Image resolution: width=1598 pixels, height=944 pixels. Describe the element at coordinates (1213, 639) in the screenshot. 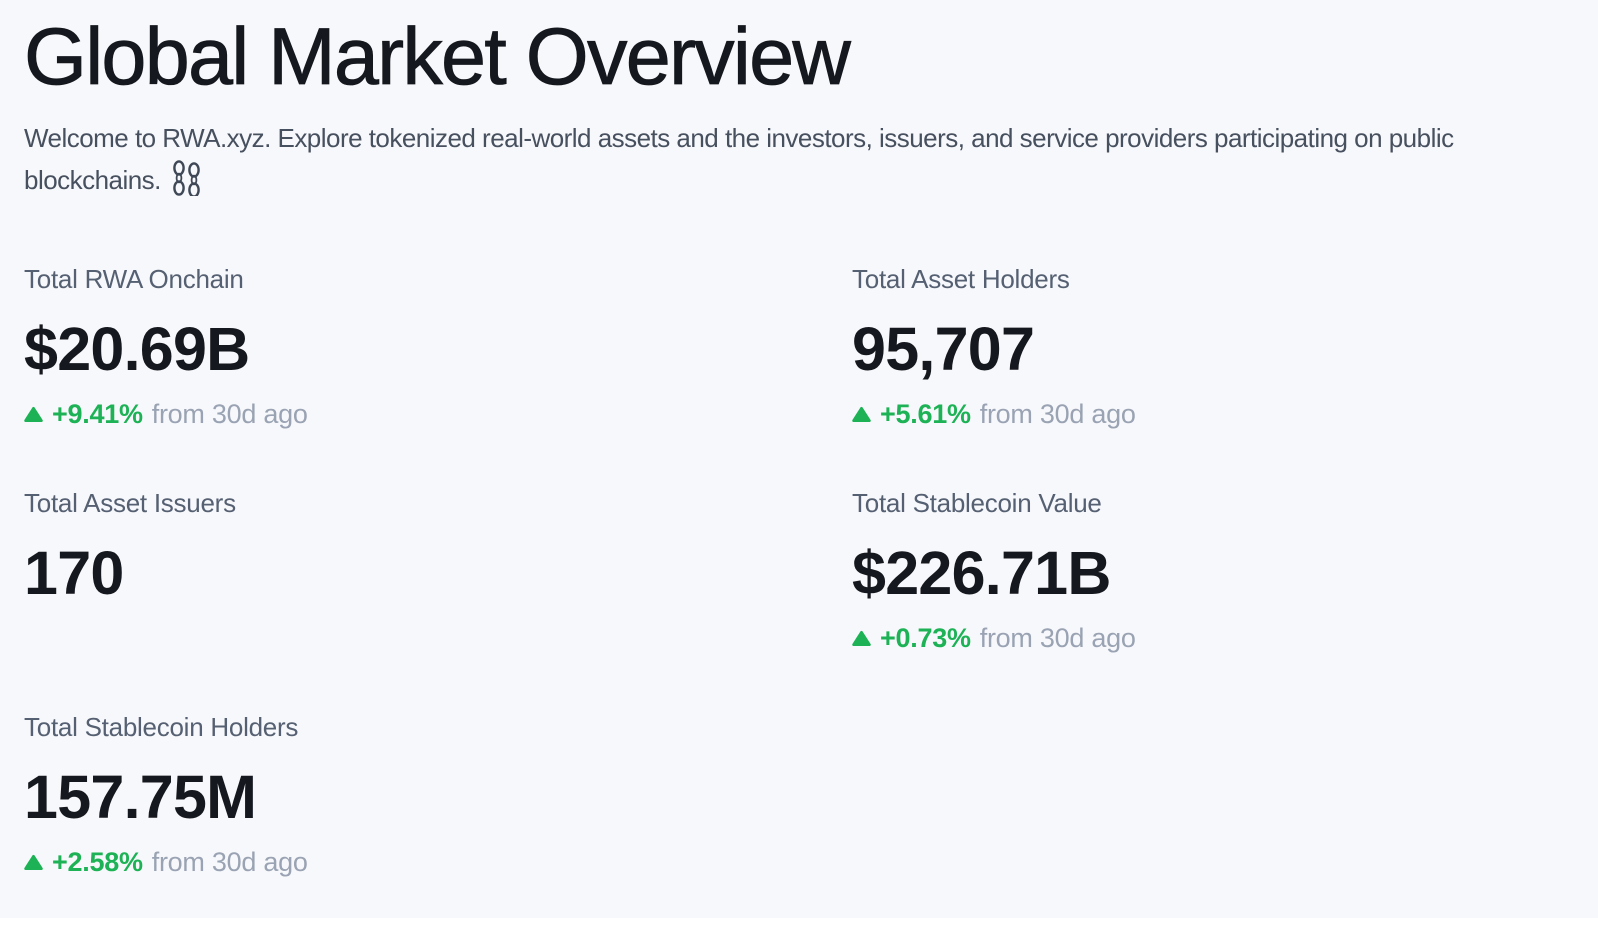

I see `stat-change: +0.73% from 30d ago` at that location.